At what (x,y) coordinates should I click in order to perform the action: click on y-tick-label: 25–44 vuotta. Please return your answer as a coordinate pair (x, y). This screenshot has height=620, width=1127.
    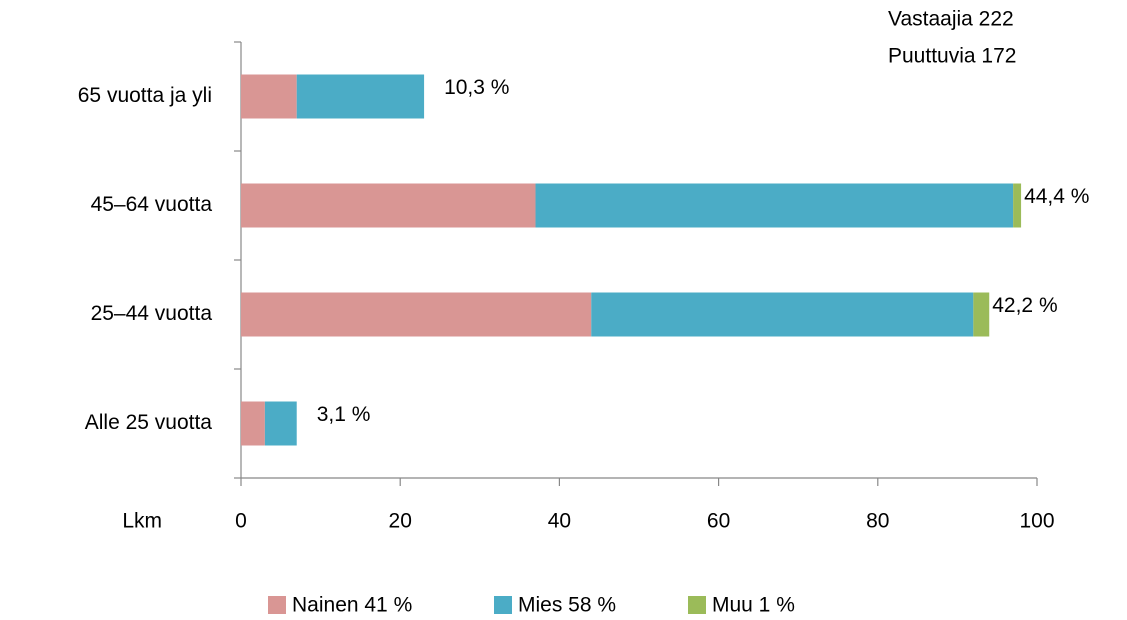
    Looking at the image, I should click on (152, 313).